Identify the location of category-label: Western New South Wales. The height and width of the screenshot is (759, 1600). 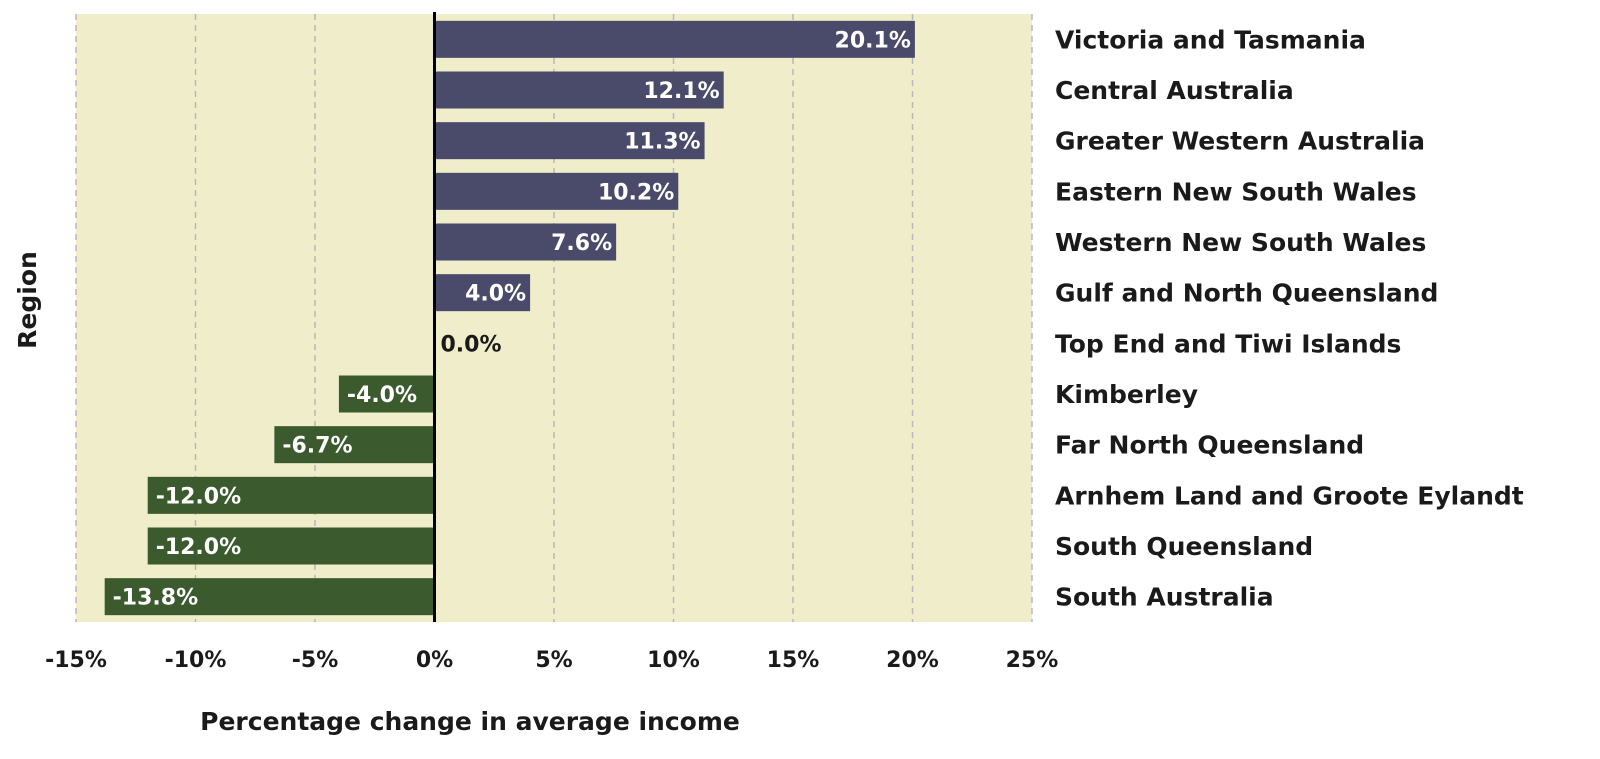
(1240, 242).